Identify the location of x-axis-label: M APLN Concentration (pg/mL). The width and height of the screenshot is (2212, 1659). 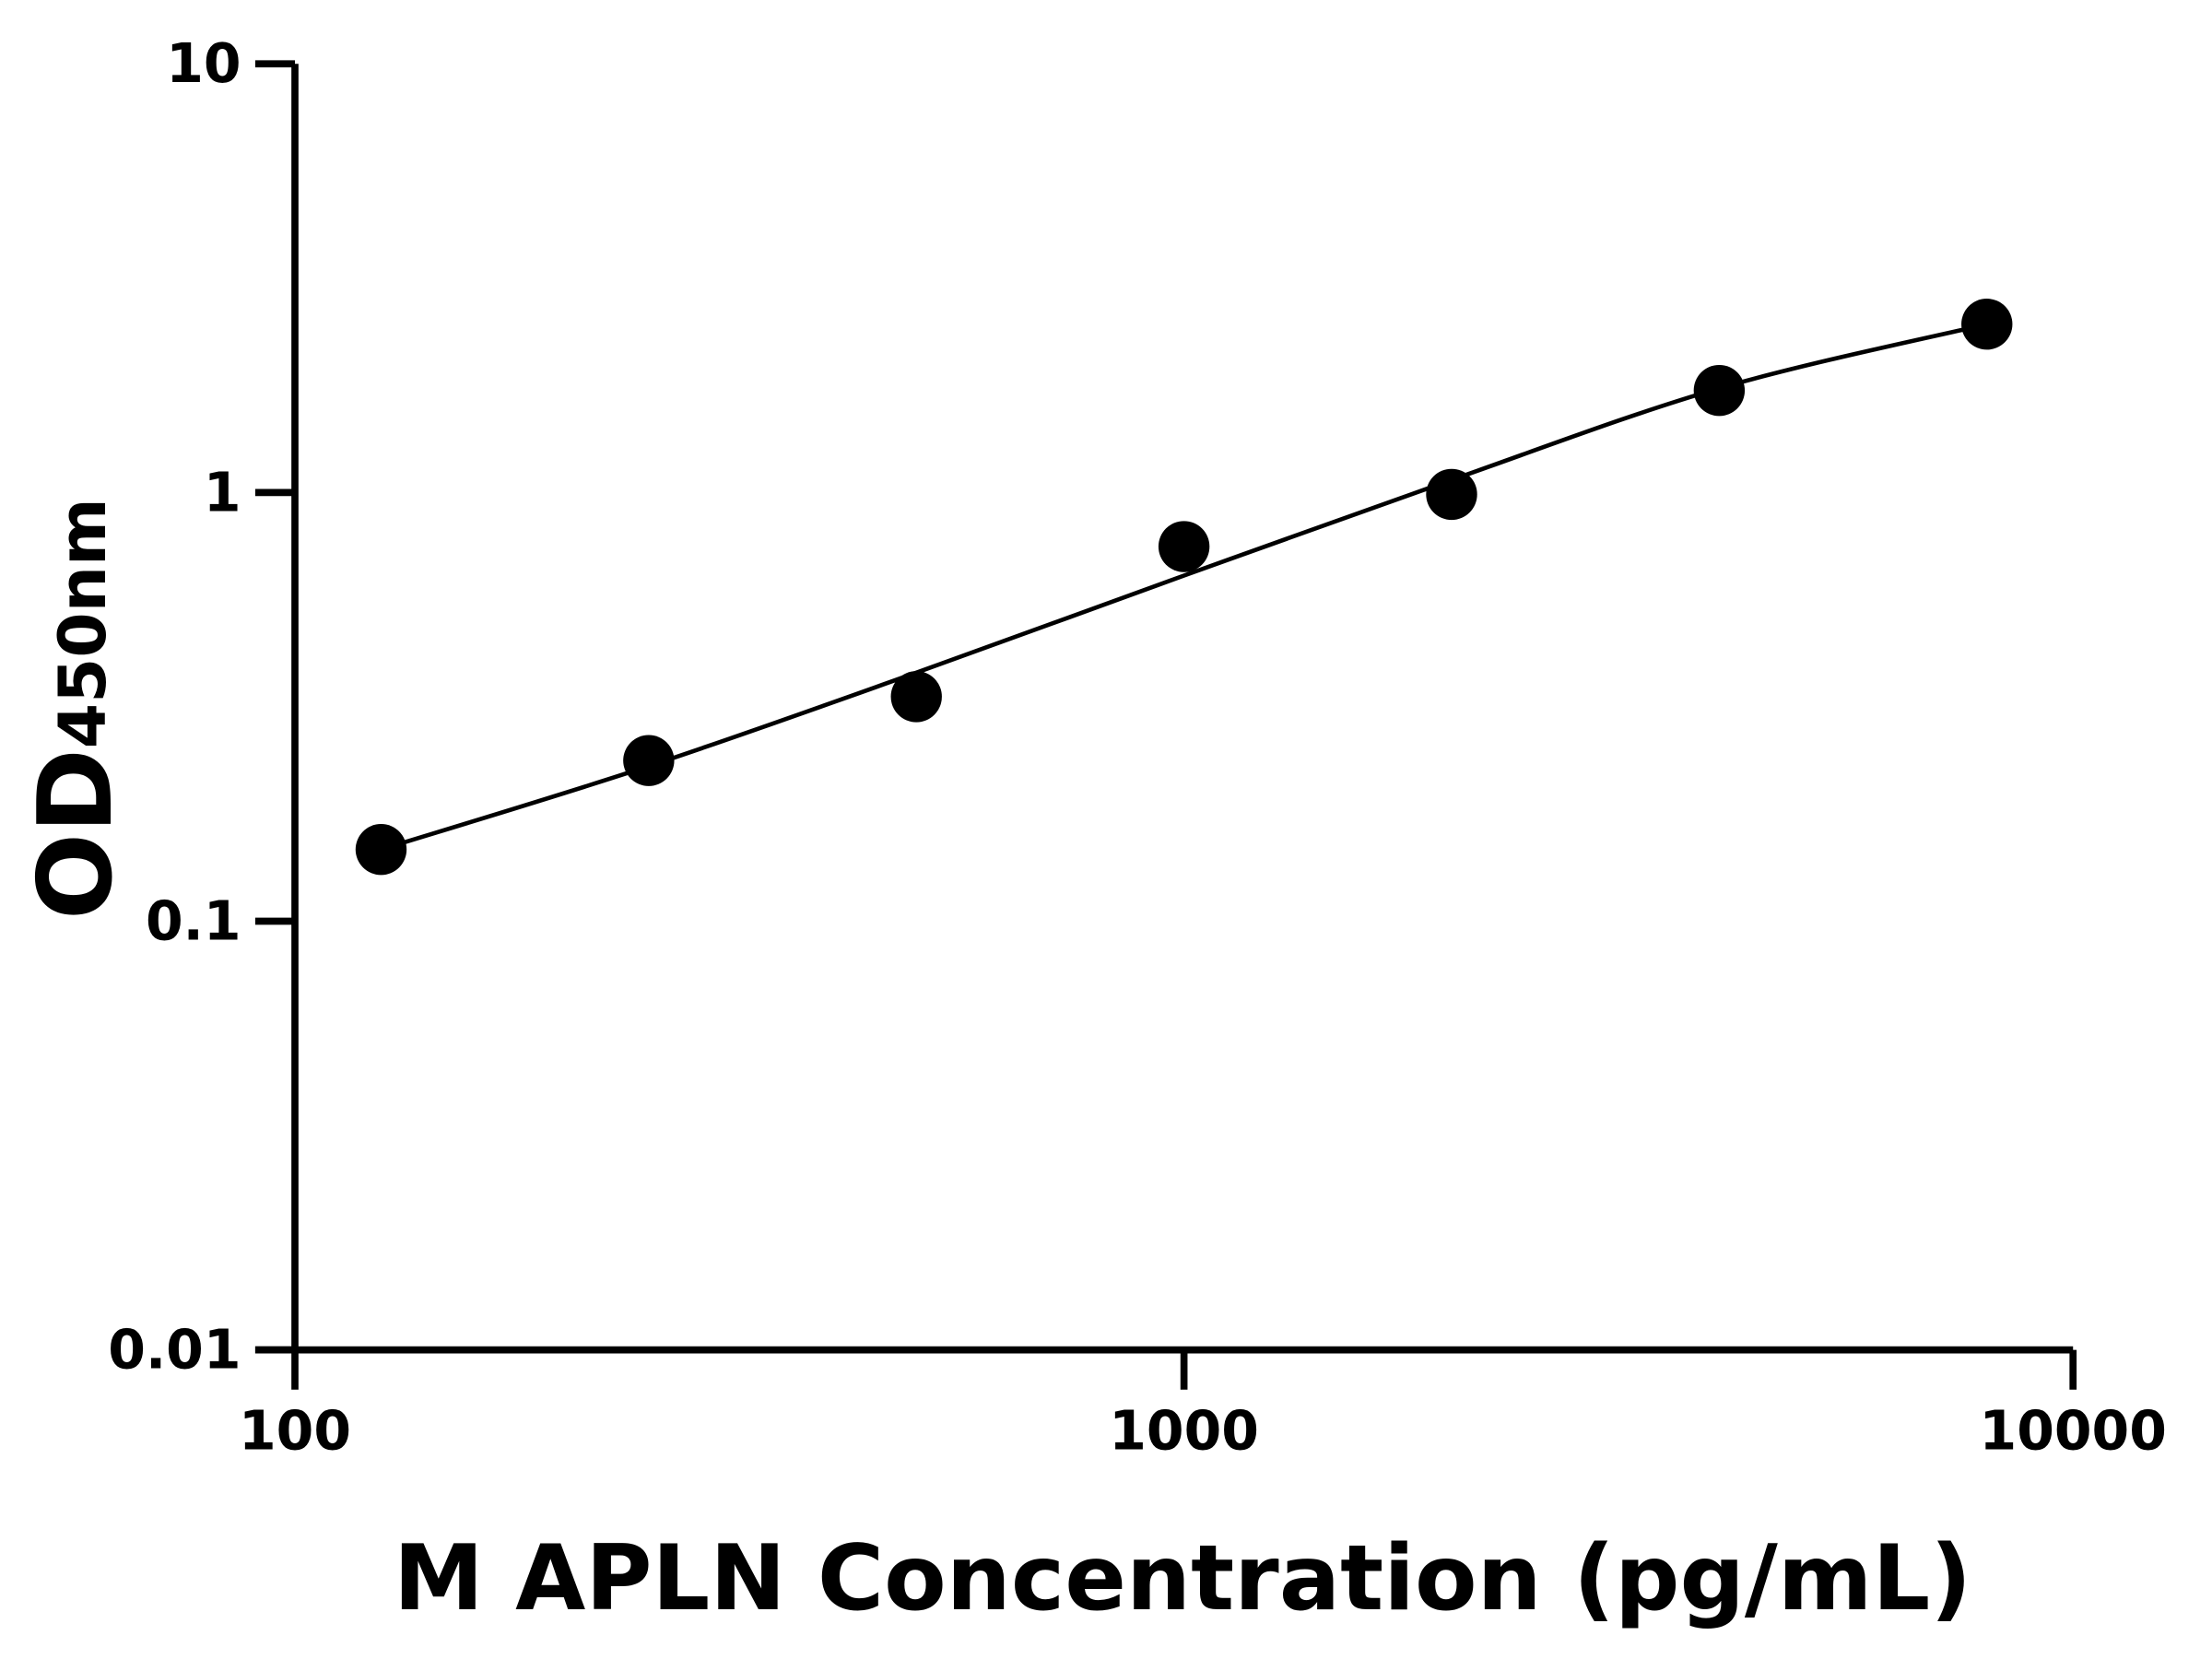
(1182, 1578).